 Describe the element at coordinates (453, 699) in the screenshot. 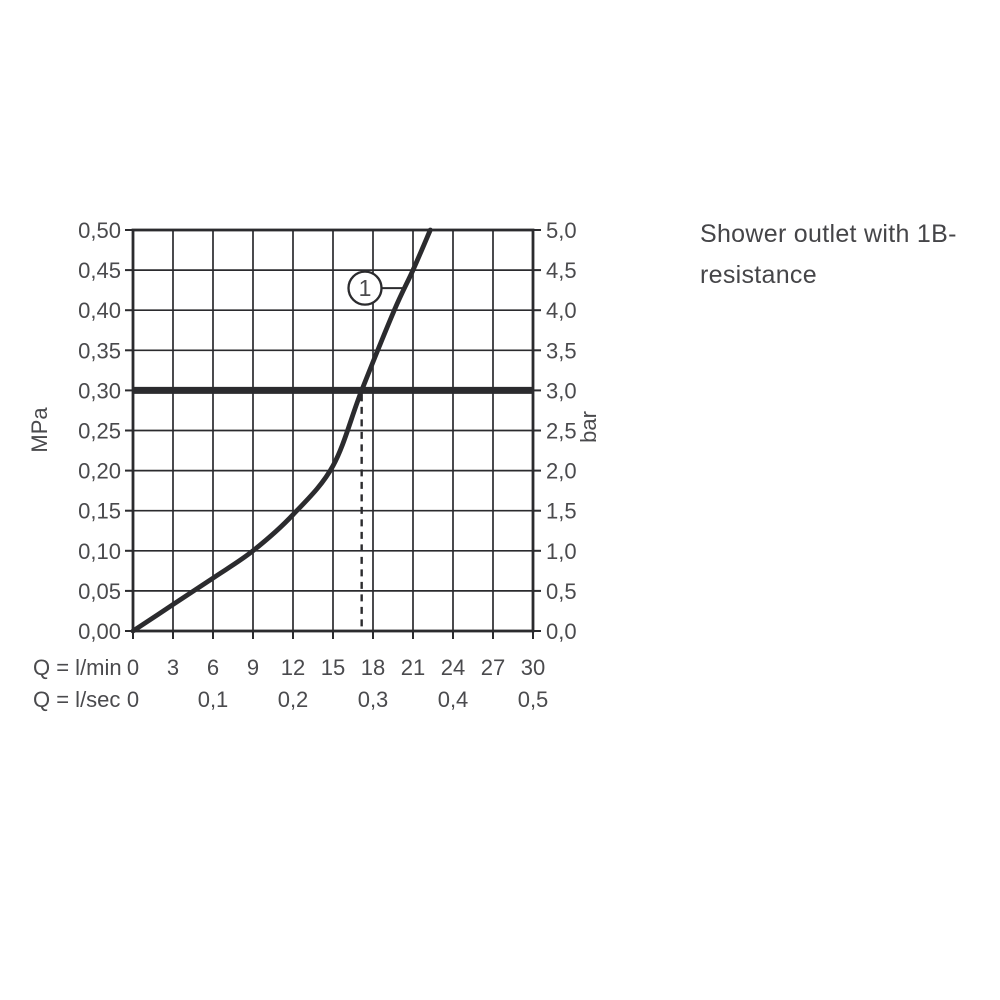

I see `x-axis-tick-label: 0,4` at that location.